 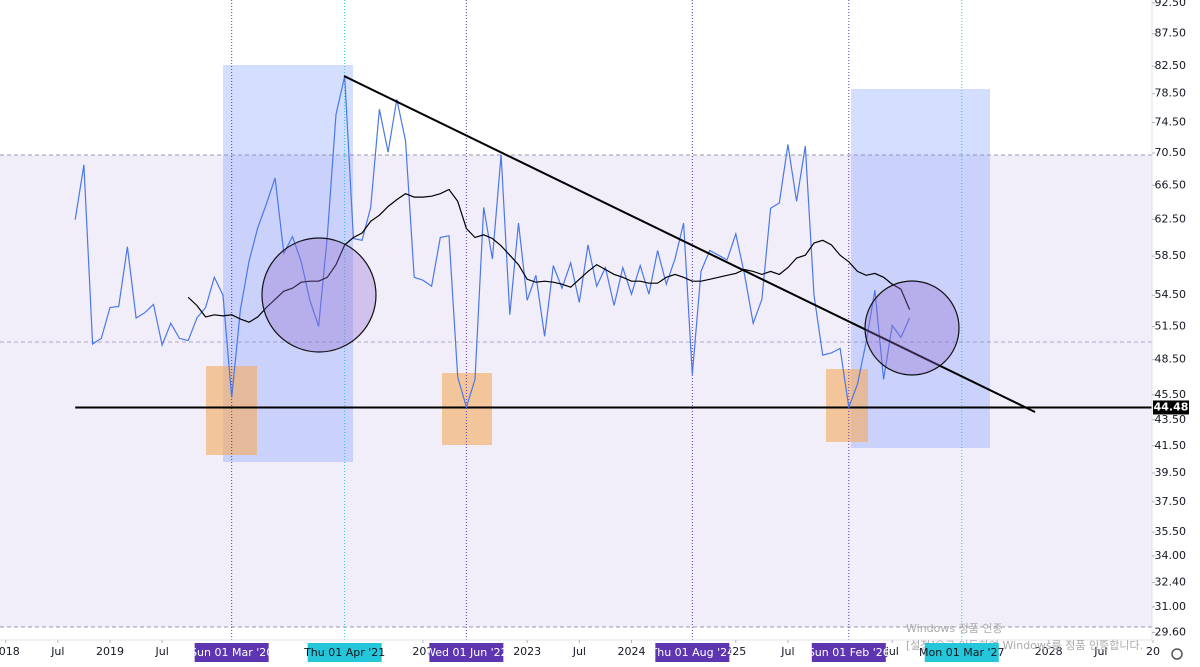 I want to click on y-tick-label: 43.50, so click(x=1171, y=419).